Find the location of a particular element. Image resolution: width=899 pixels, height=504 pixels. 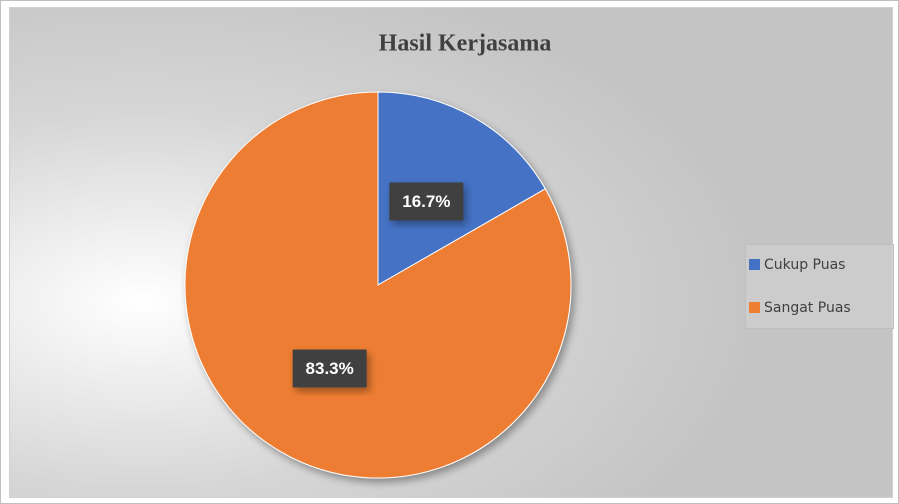

data-label: 83.3% is located at coordinates (330, 368).